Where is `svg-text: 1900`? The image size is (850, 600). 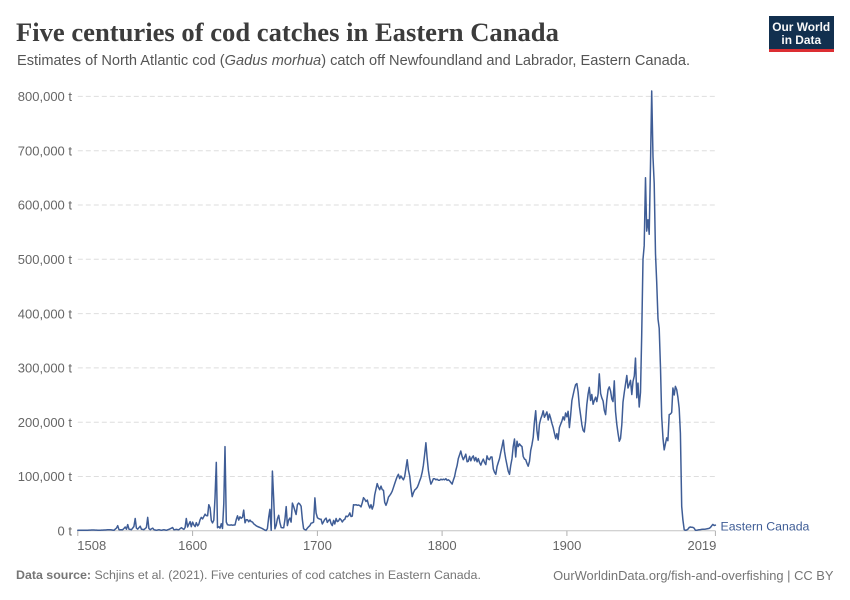
svg-text: 1900 is located at coordinates (566, 545).